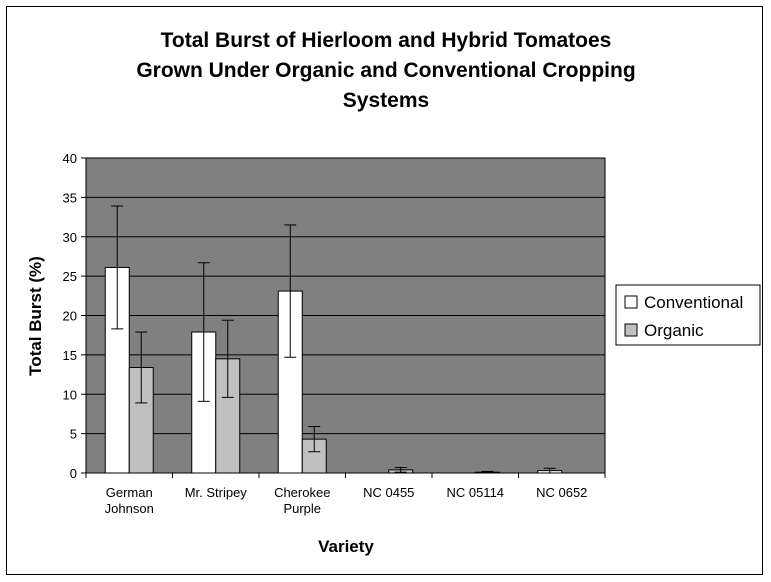  I want to click on y-tick-label: 40, so click(70, 158).